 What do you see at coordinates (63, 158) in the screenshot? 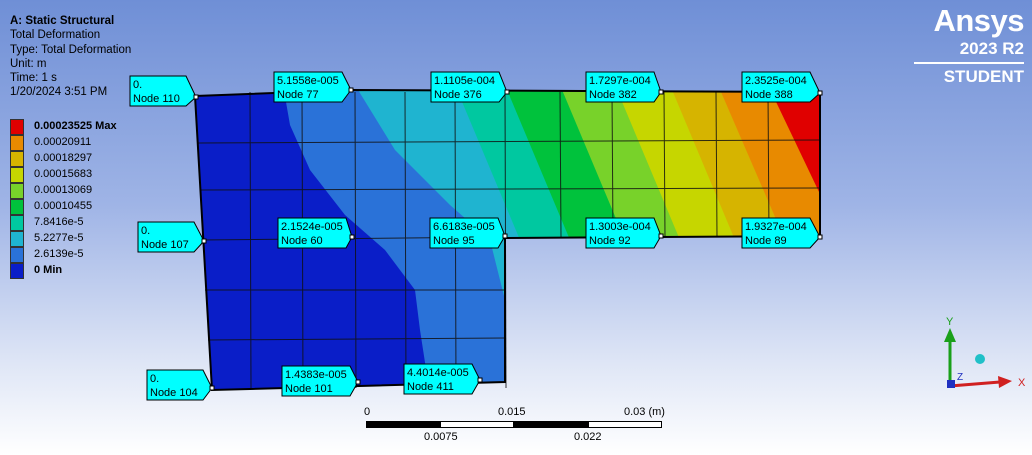
I see `legend-label: 0.00018297` at bounding box center [63, 158].